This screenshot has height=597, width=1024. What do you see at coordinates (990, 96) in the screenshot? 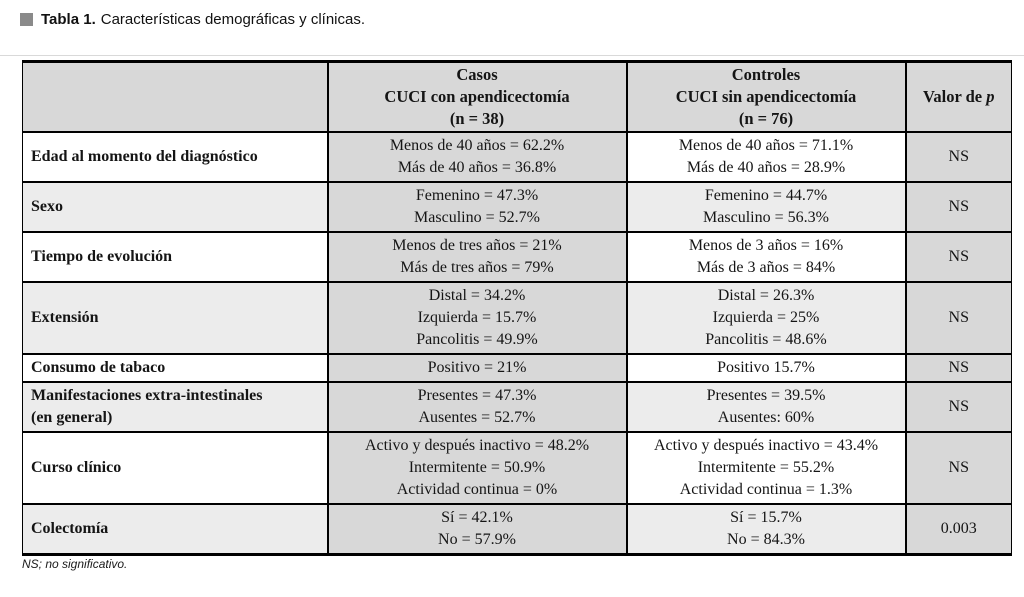
I see `valor-p-symbol: p` at bounding box center [990, 96].